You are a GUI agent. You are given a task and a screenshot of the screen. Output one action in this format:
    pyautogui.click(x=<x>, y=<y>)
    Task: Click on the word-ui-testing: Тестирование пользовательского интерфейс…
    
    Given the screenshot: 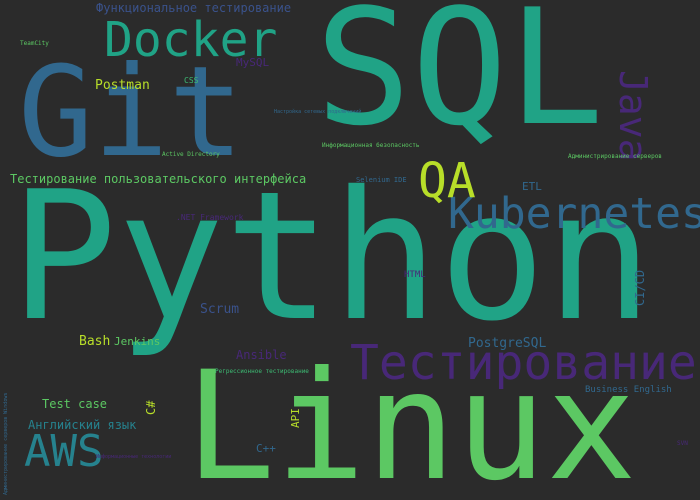 What is the action you would take?
    pyautogui.click(x=158, y=179)
    